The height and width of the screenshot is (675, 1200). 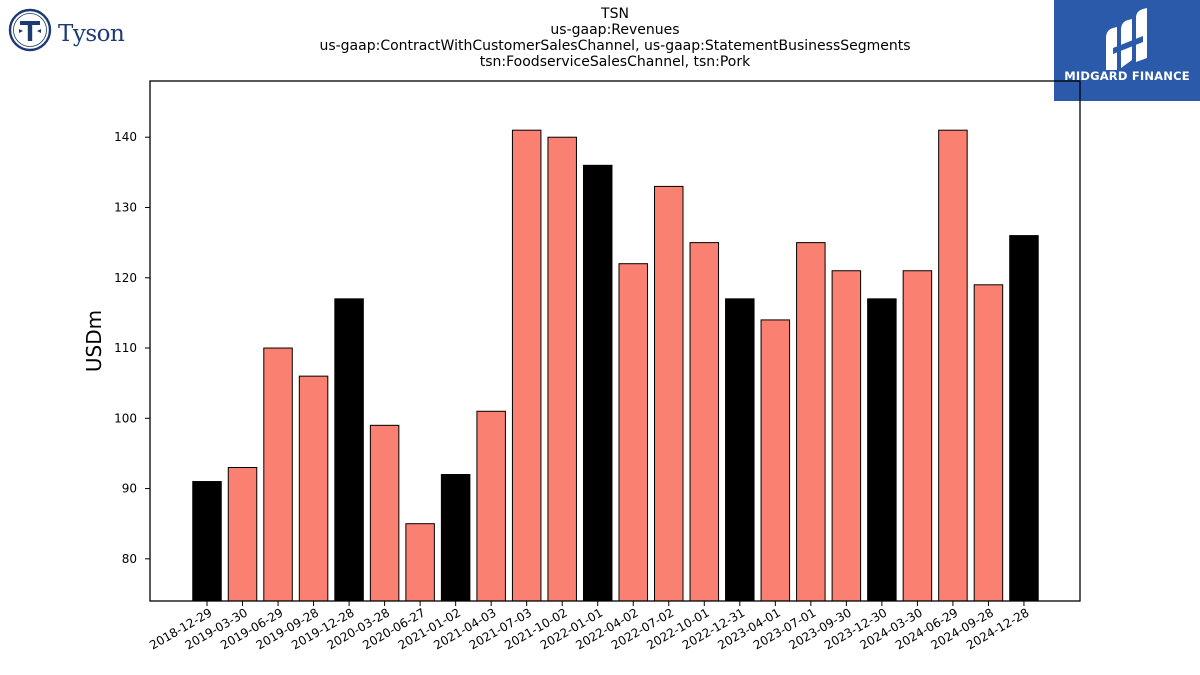 I want to click on y-tick-label: 110, so click(x=125, y=348).